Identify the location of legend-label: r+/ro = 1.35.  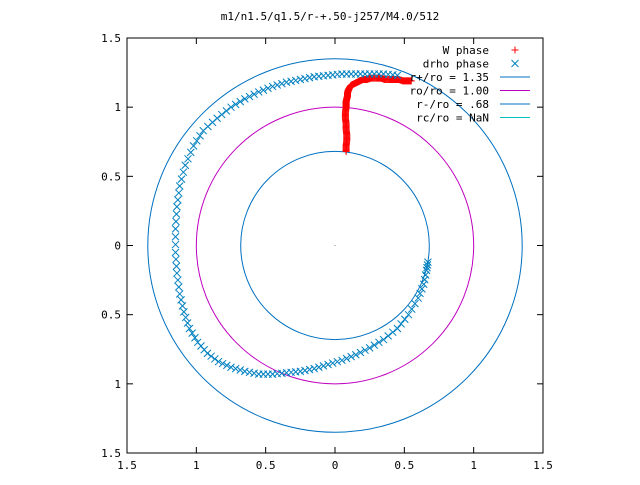
(449, 77).